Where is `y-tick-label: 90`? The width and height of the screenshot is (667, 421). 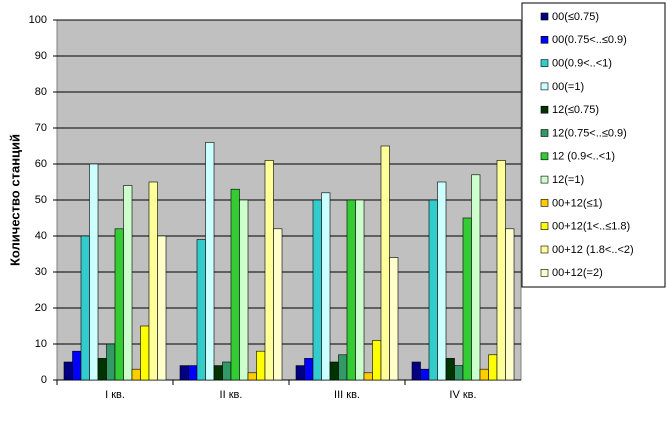
y-tick-label: 90 is located at coordinates (41, 56).